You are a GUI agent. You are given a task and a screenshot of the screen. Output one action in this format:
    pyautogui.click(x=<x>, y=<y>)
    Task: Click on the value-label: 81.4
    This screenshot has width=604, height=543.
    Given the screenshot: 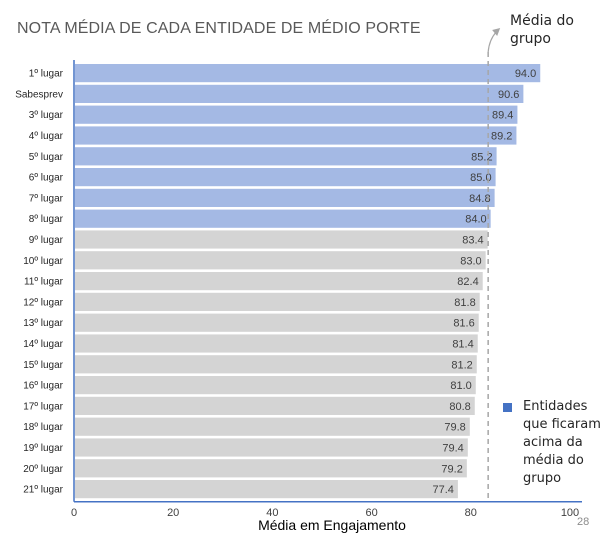 What is the action you would take?
    pyautogui.click(x=462, y=345)
    